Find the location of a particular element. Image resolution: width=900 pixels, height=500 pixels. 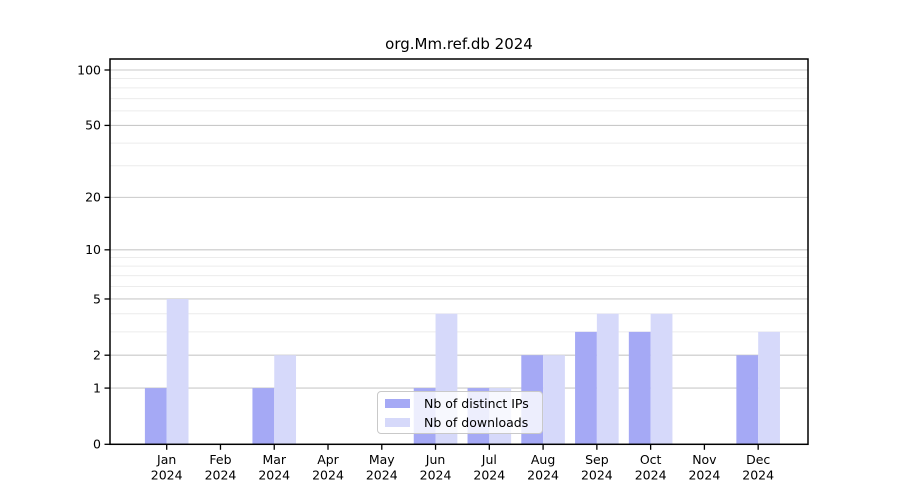

y-tick-label: 20 is located at coordinates (93, 197).